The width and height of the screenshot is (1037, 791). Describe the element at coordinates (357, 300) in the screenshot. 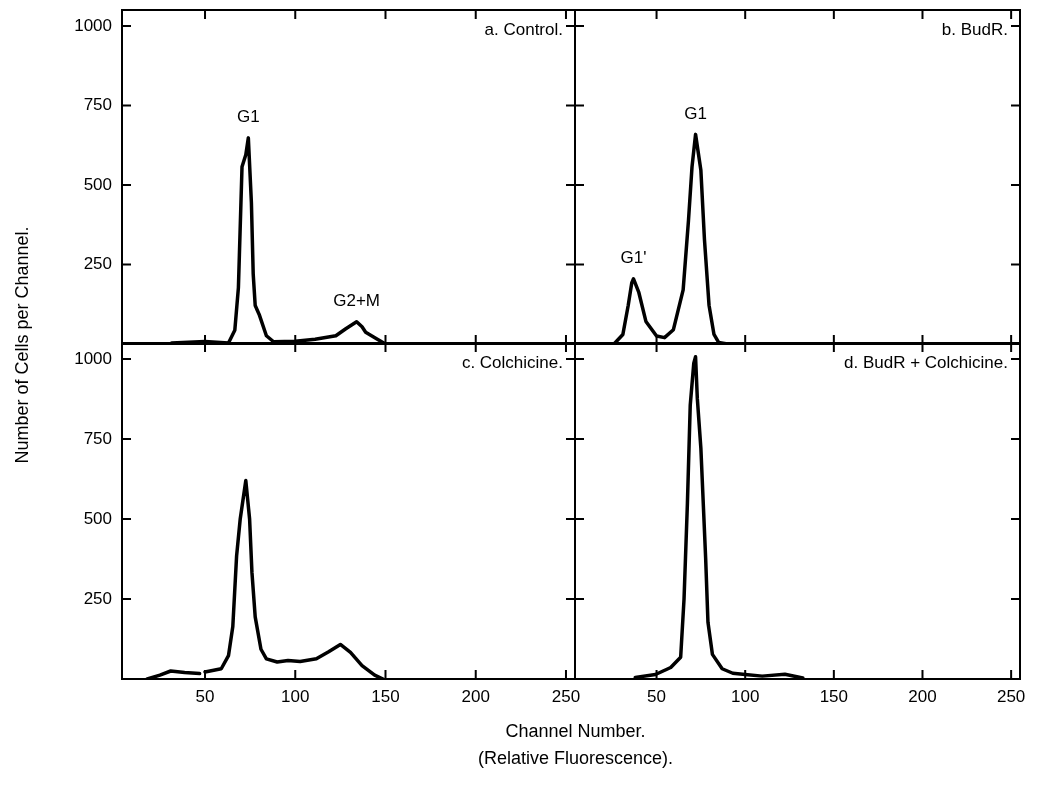

I see `annotation: G2+M` at that location.